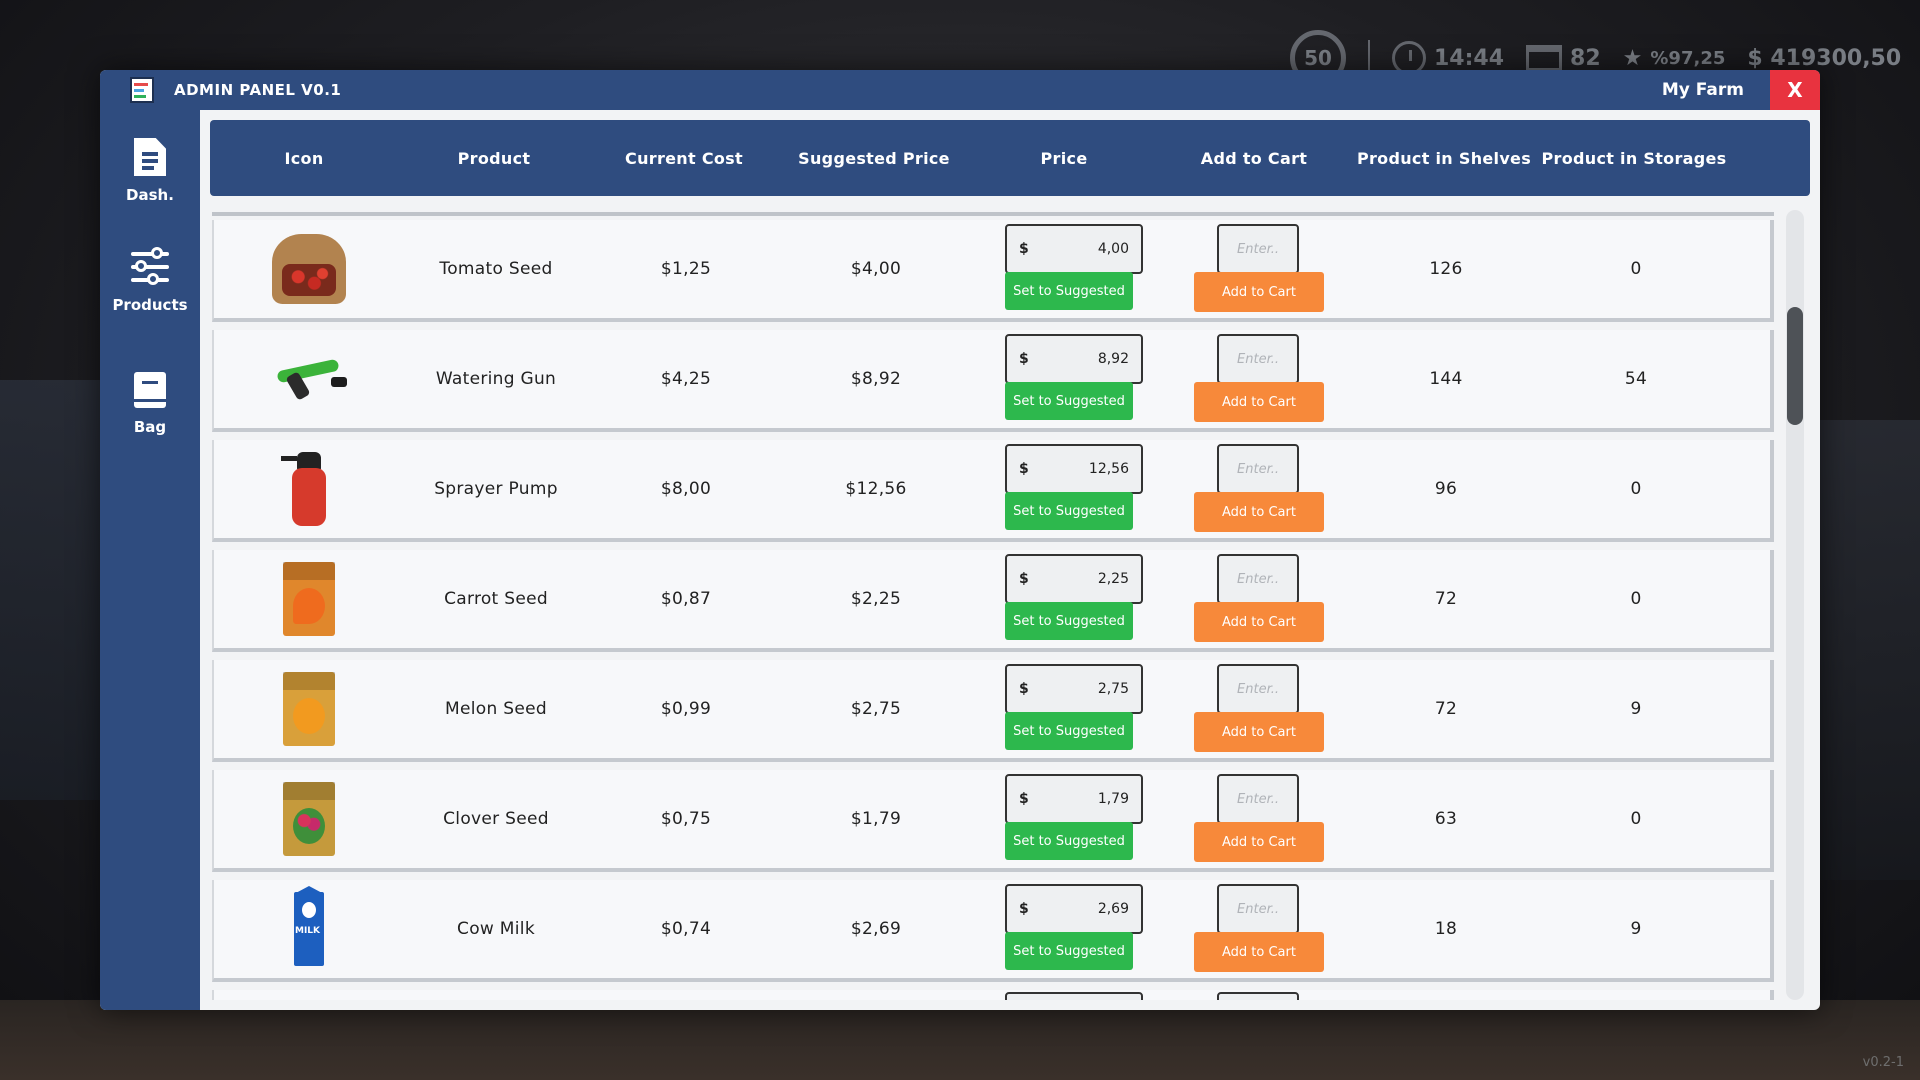 The image size is (1920, 1080). Describe the element at coordinates (1074, 359) in the screenshot. I see `price-input: $8,92` at that location.